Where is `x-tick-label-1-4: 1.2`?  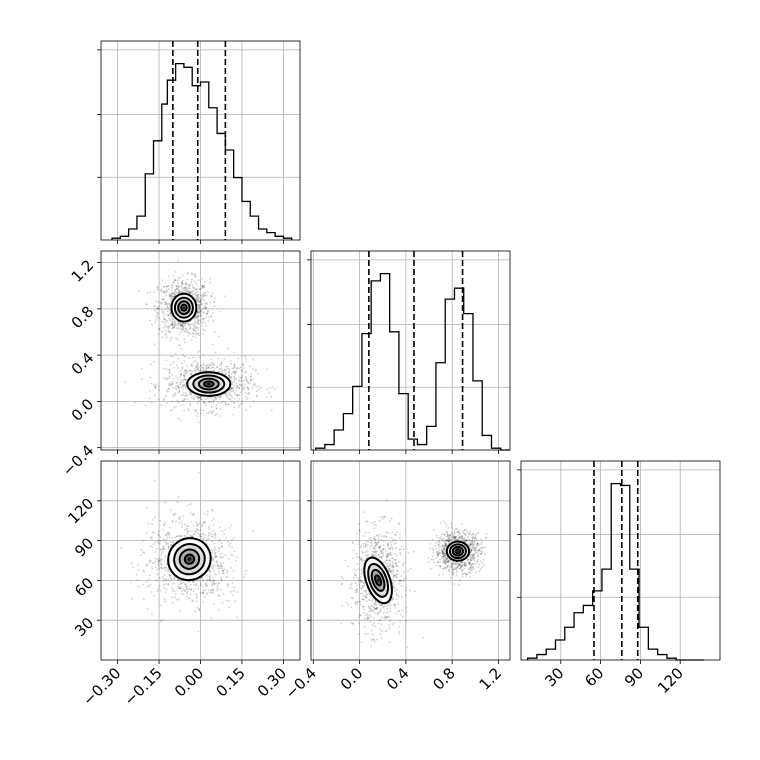
x-tick-label-1-4: 1.2 is located at coordinates (491, 679).